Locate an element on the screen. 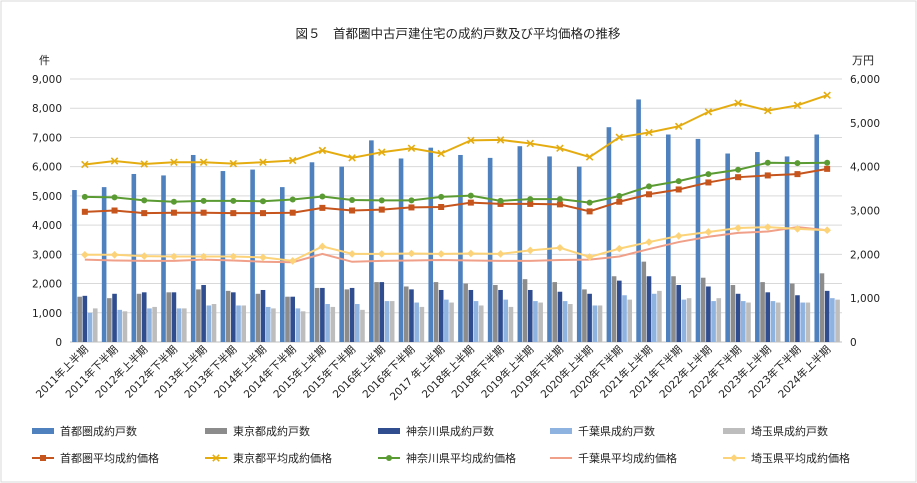  y-left-tick-label: 4,000 is located at coordinates (47, 226).